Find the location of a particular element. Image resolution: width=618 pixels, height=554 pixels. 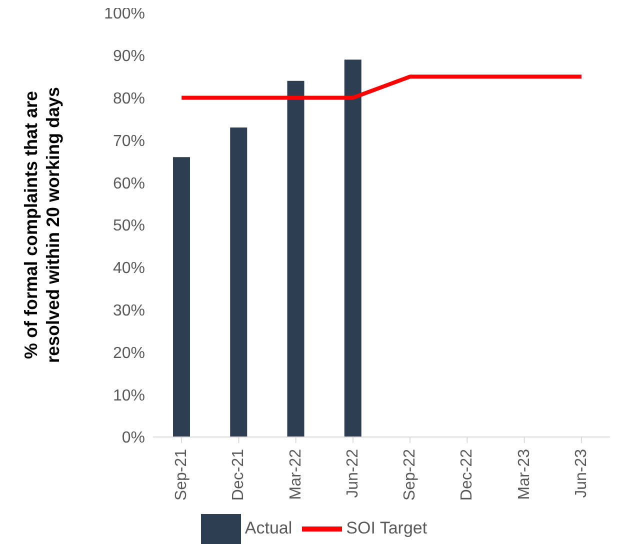

y-tick-label: 30% is located at coordinates (128, 311).